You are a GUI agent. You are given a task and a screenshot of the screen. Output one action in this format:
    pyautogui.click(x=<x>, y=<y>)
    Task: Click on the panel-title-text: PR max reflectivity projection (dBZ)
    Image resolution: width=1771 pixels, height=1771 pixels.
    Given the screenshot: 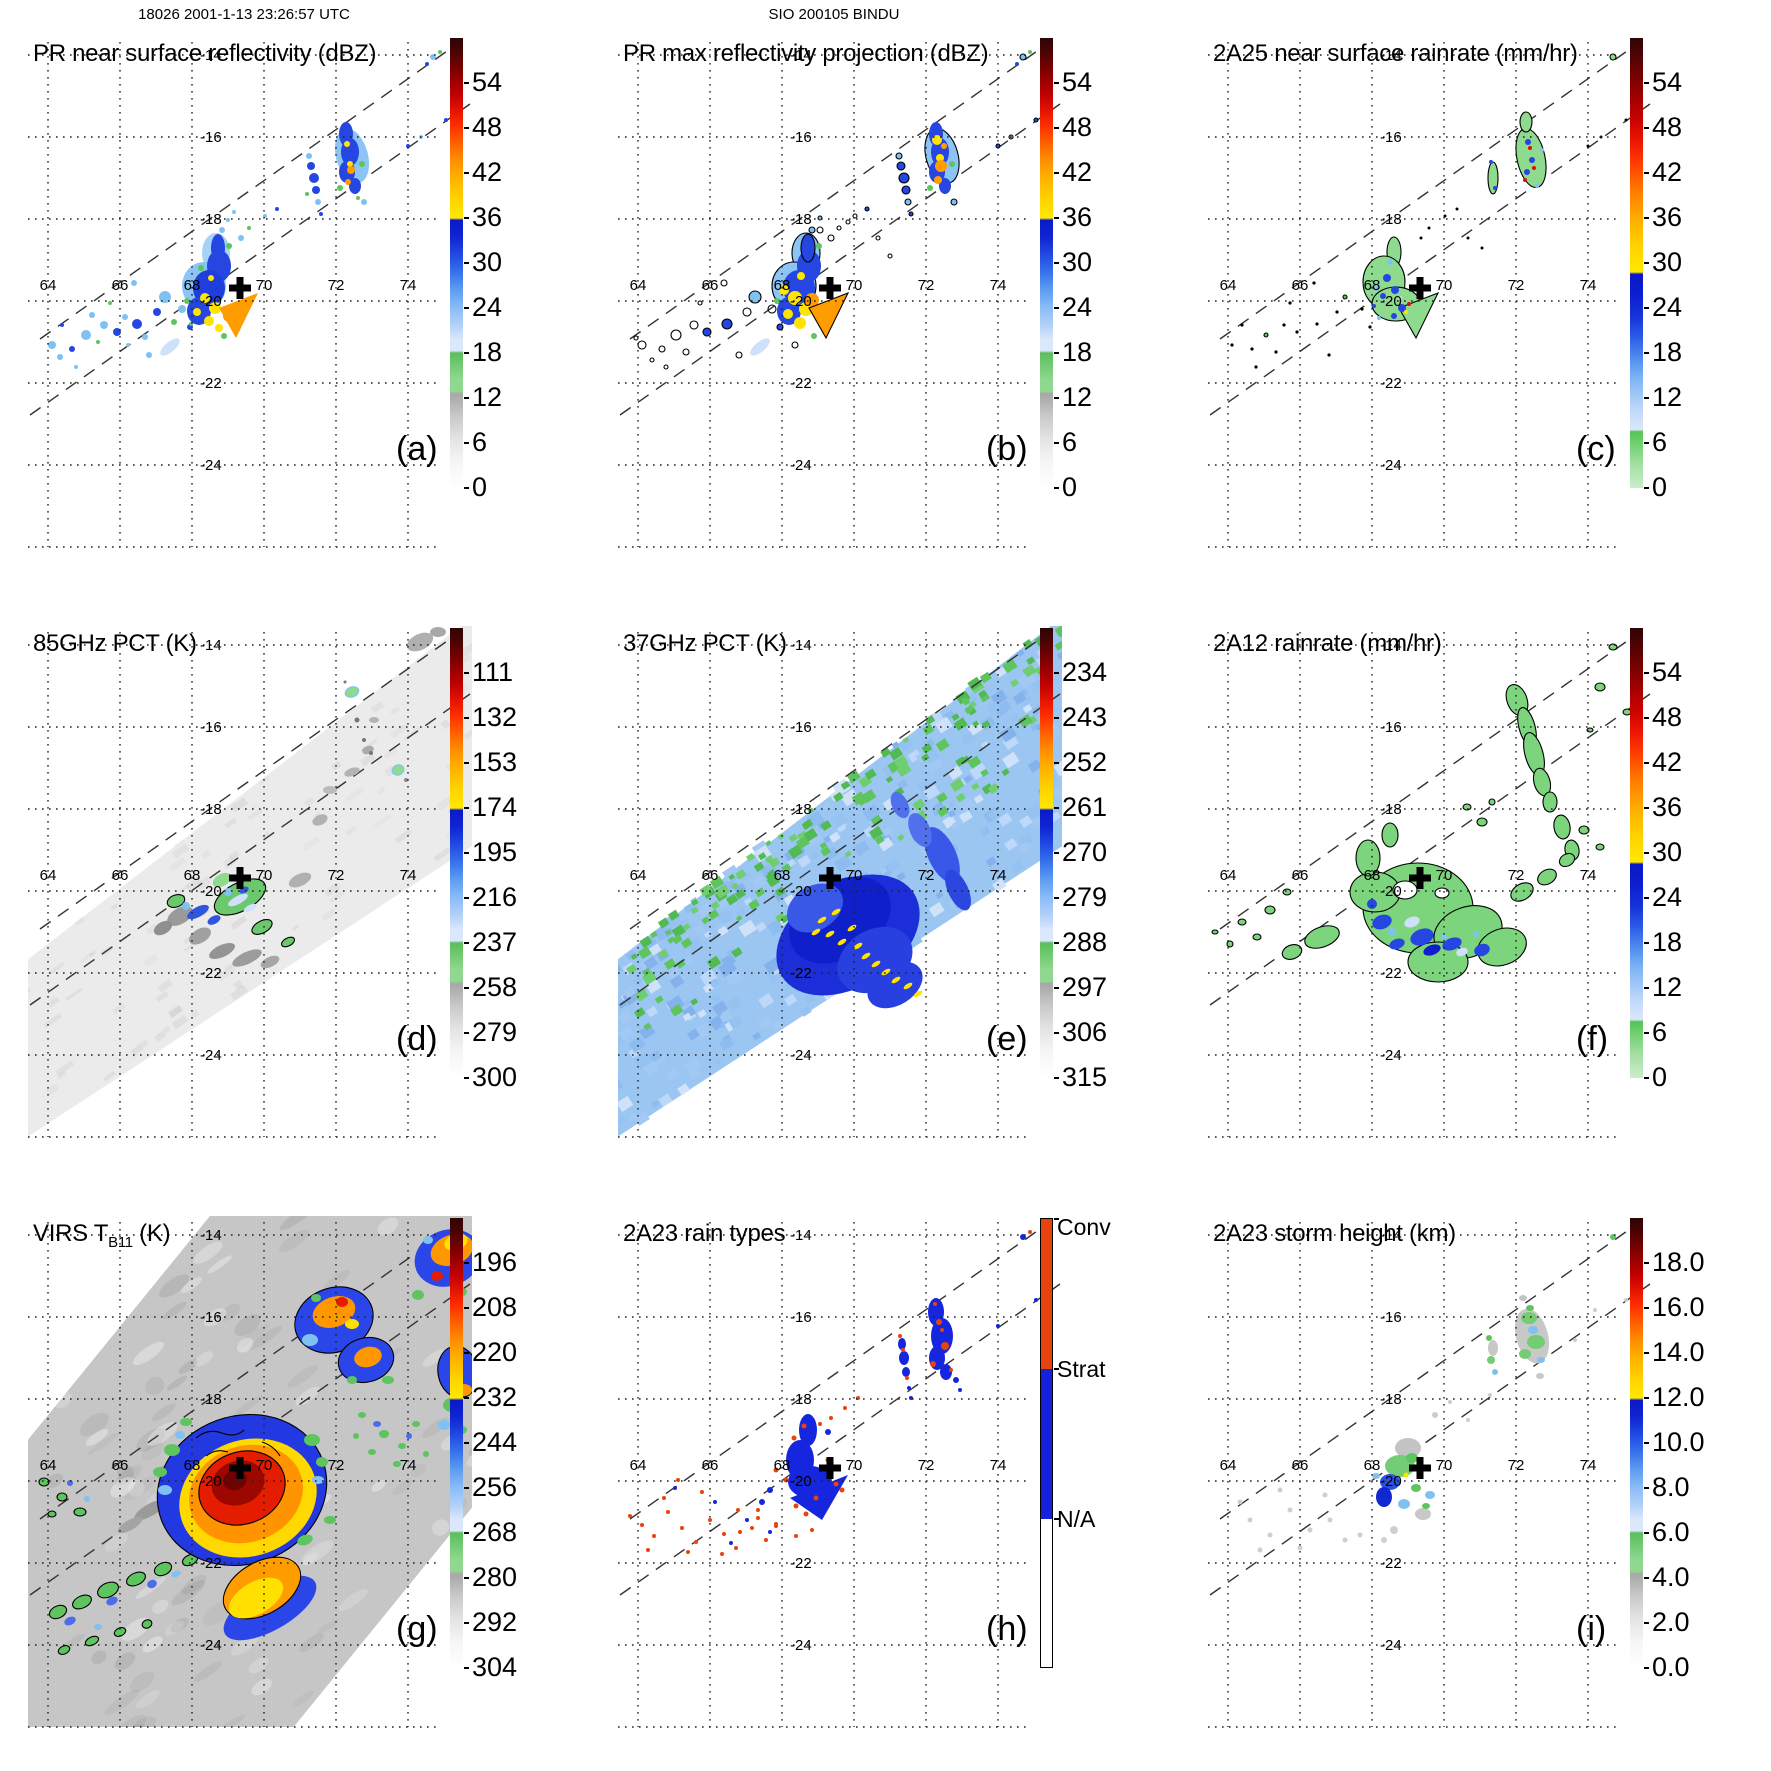 What is the action you would take?
    pyautogui.click(x=806, y=53)
    